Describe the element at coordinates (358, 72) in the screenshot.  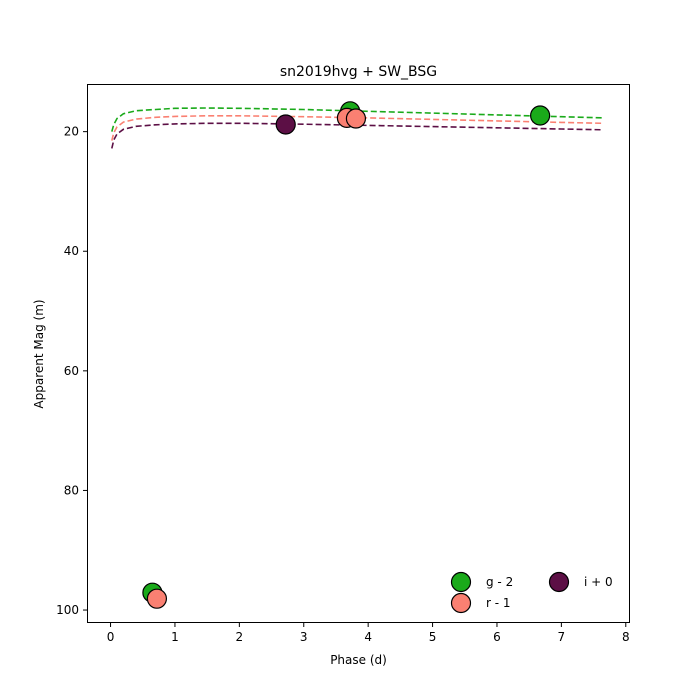
I see `chart-title: sn2019hvg + SW_BSG` at that location.